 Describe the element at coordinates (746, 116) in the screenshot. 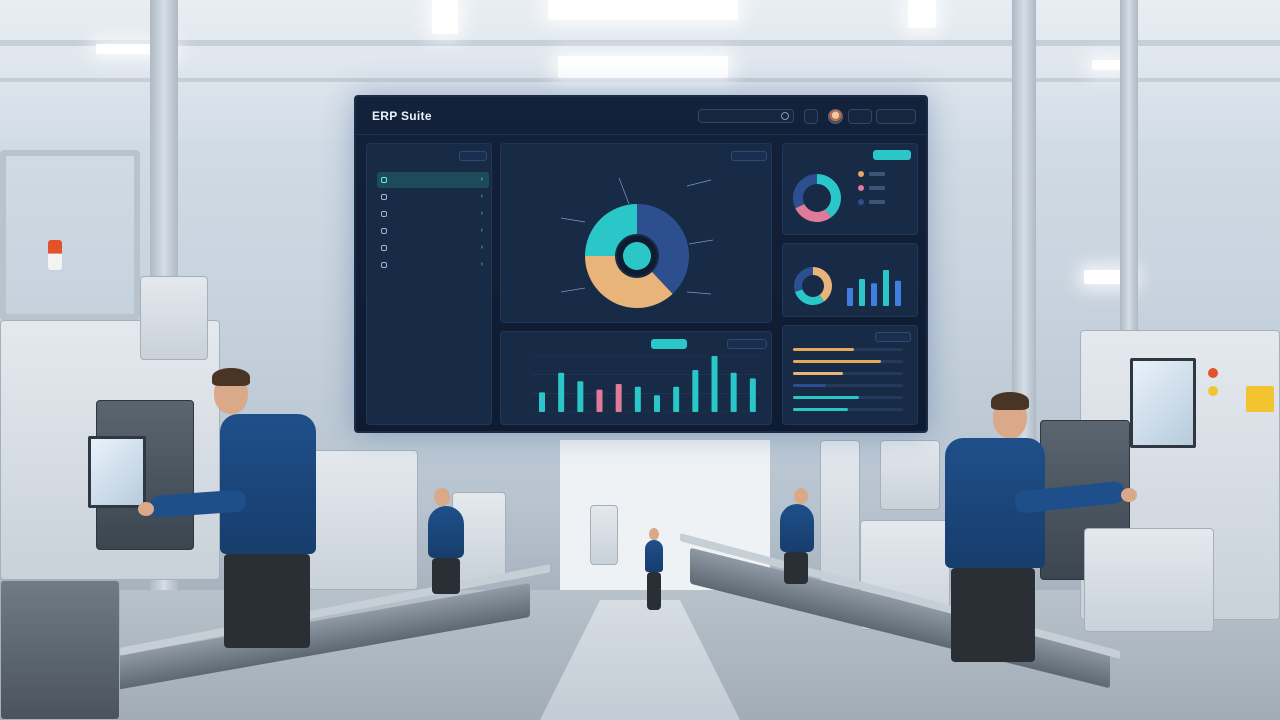

I see `search-input` at that location.